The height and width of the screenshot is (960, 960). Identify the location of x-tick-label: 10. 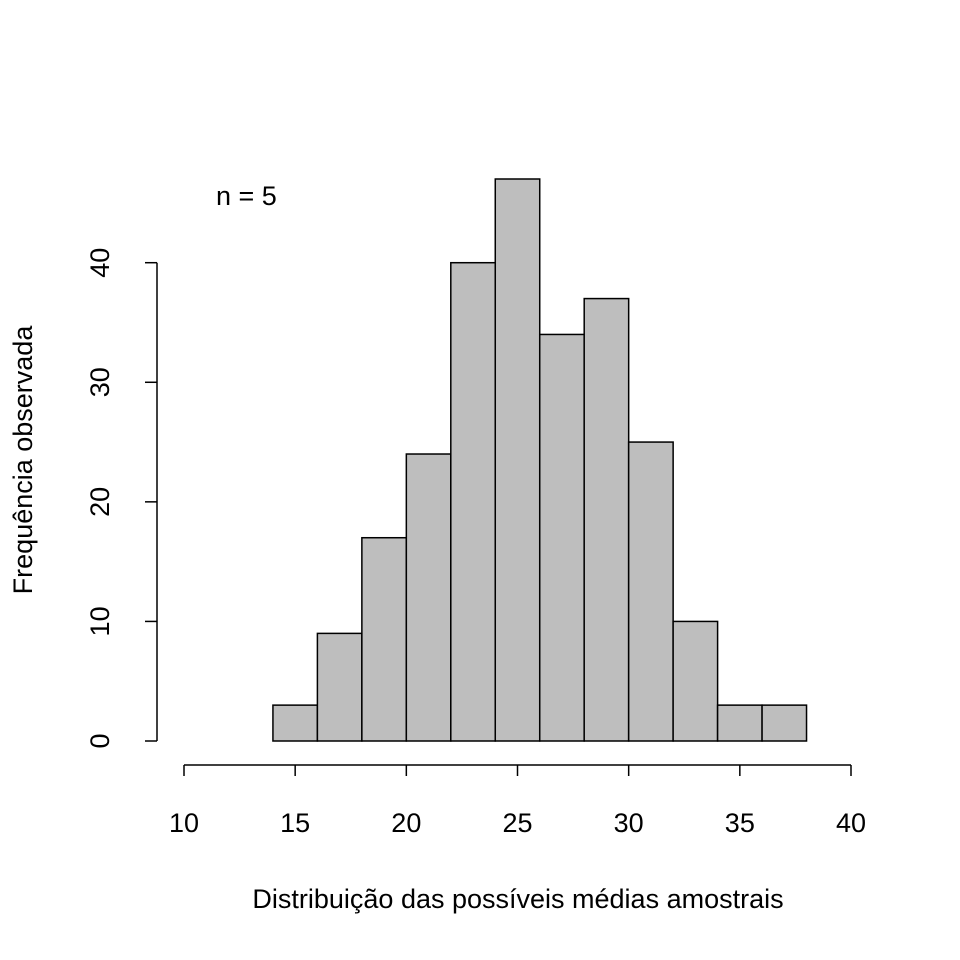
(184, 823).